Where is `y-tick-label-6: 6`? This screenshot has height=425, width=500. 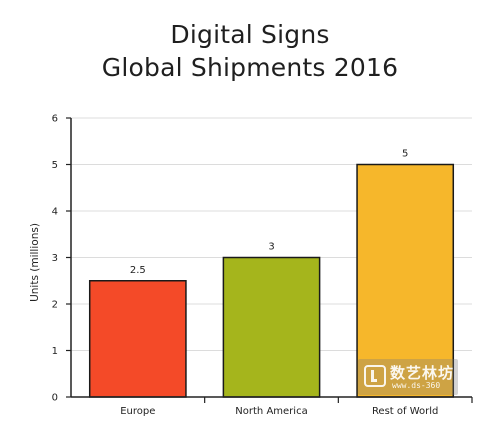
y-tick-label-6: 6 is located at coordinates (55, 119).